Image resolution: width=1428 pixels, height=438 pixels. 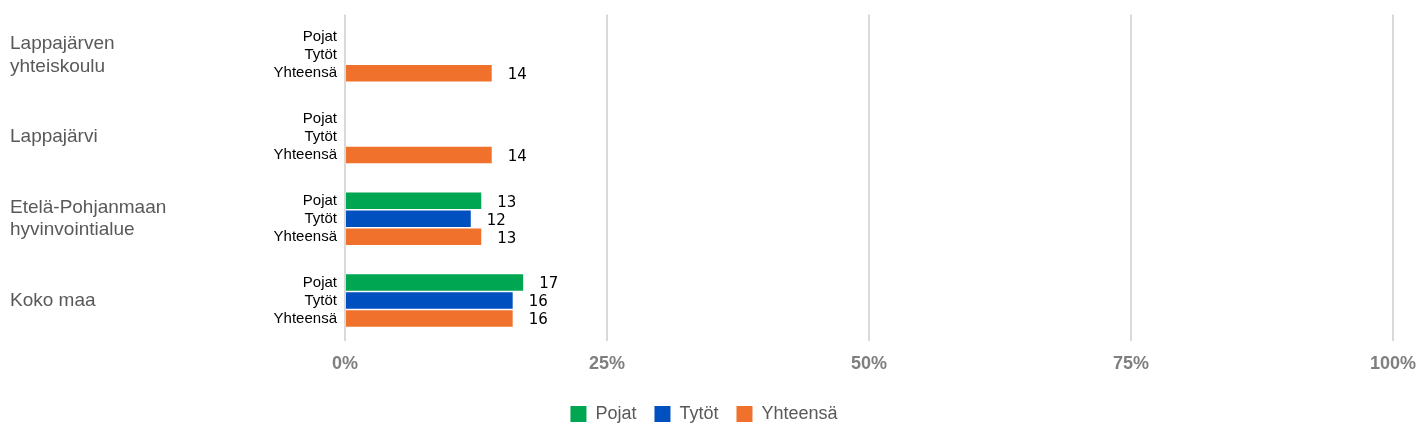 What do you see at coordinates (699, 412) in the screenshot?
I see `legend-label: Tytöt` at bounding box center [699, 412].